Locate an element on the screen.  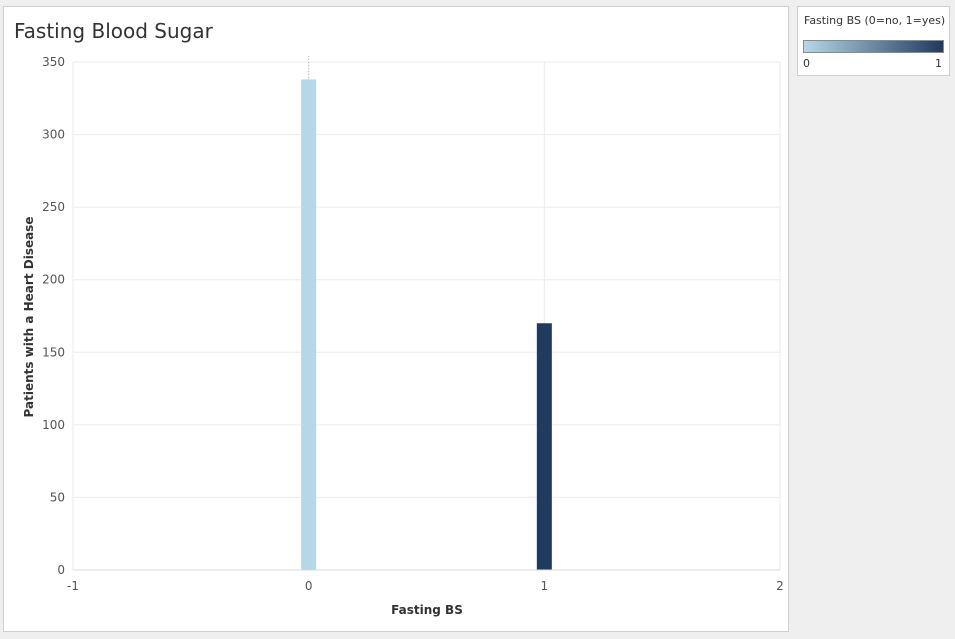
x-tick-label: -1 is located at coordinates (73, 586).